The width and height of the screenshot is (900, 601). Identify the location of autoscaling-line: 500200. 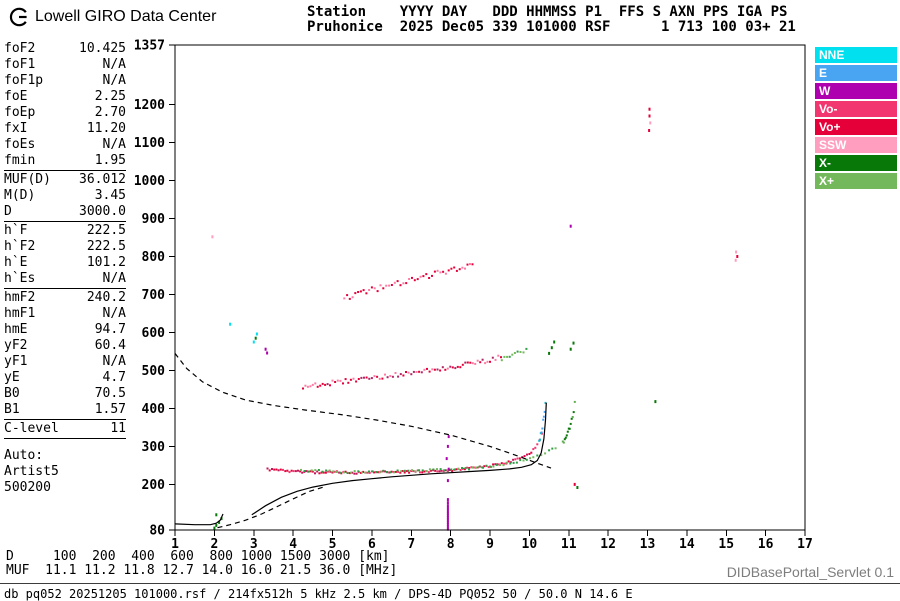
(27, 487).